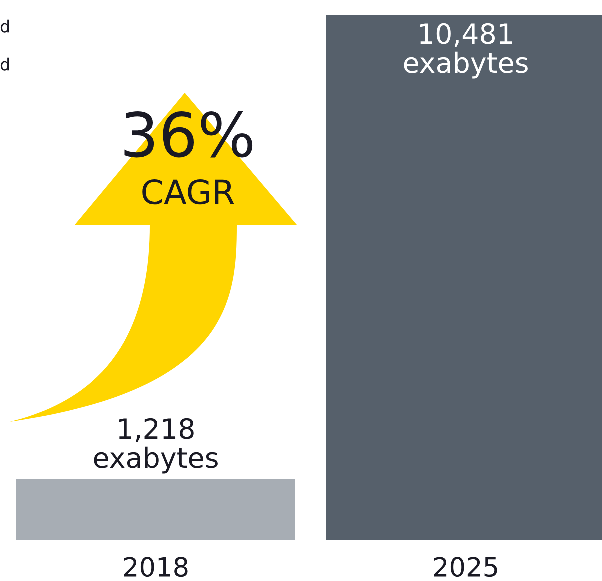 This screenshot has height=581, width=602. I want to click on x-tick-label: 2018, so click(156, 567).